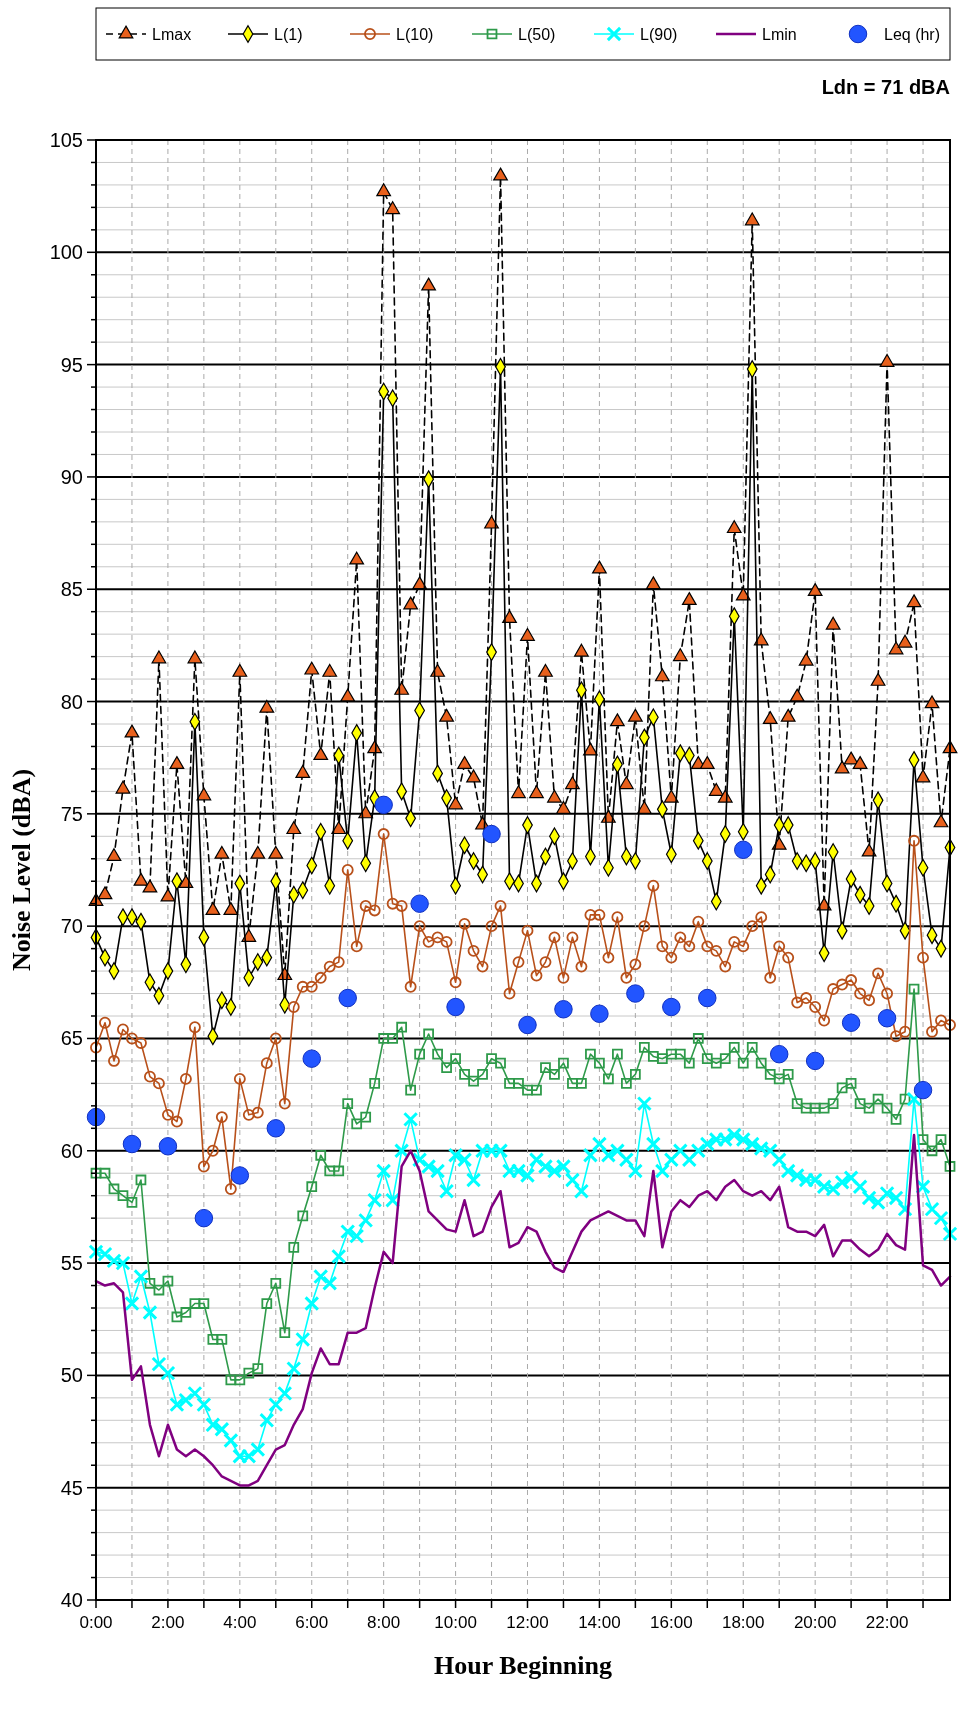 The height and width of the screenshot is (1729, 974). I want to click on x-tick-label: 8:00, so click(384, 1622).